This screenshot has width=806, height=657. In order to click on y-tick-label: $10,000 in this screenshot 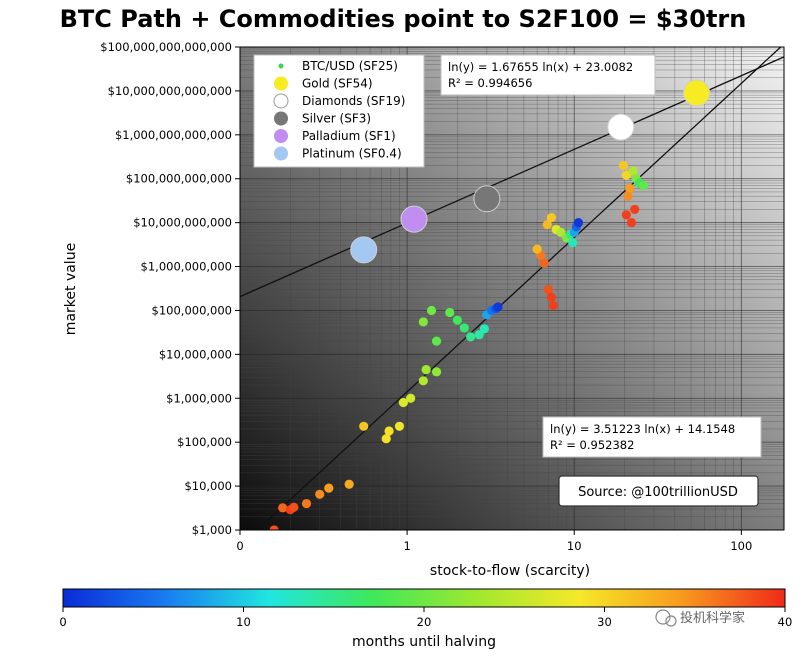, I will do `click(208, 486)`.